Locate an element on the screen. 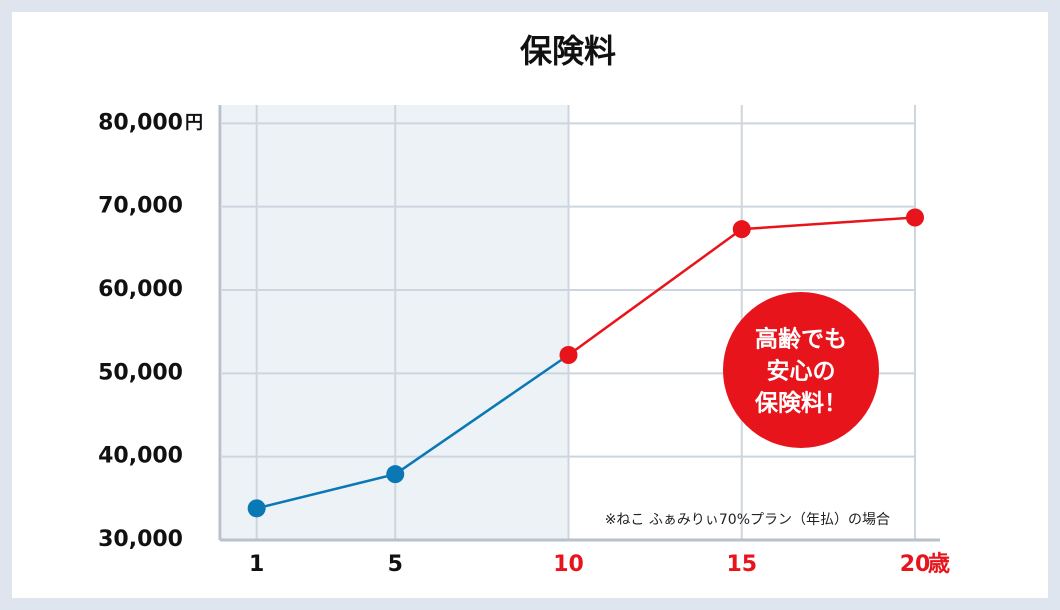 Image resolution: width=1060 pixels, height=610 pixels. badge-text: 安心の is located at coordinates (801, 371).